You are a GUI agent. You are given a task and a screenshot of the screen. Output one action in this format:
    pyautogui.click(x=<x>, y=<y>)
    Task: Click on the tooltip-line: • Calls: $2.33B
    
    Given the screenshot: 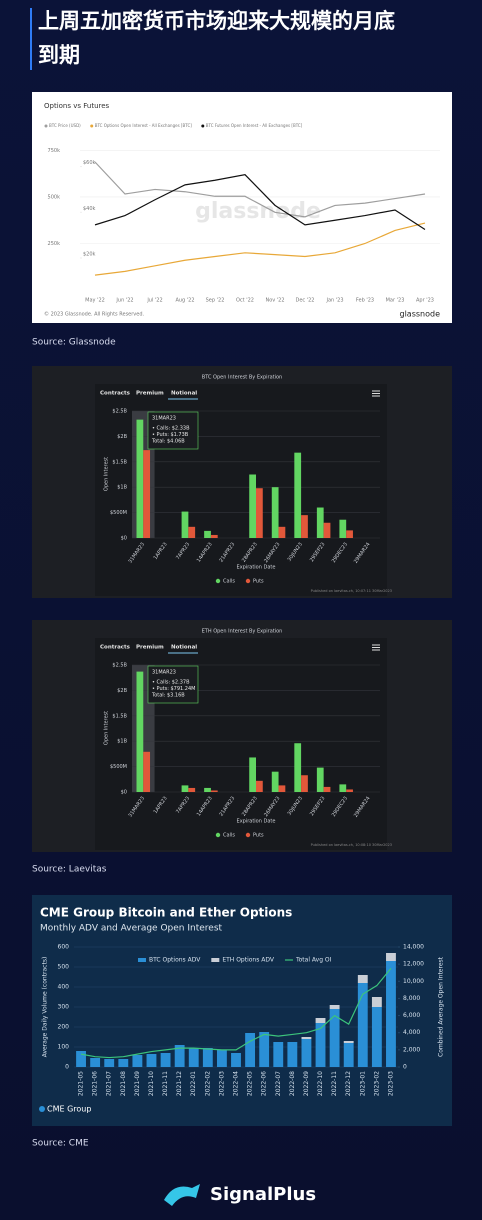 What is the action you would take?
    pyautogui.click(x=171, y=429)
    